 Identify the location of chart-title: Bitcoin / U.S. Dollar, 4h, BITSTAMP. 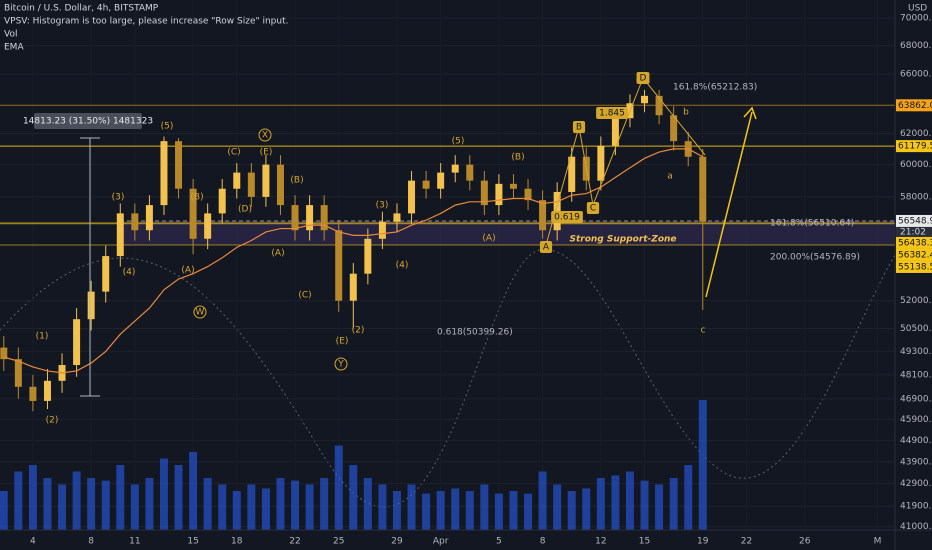
(81, 9).